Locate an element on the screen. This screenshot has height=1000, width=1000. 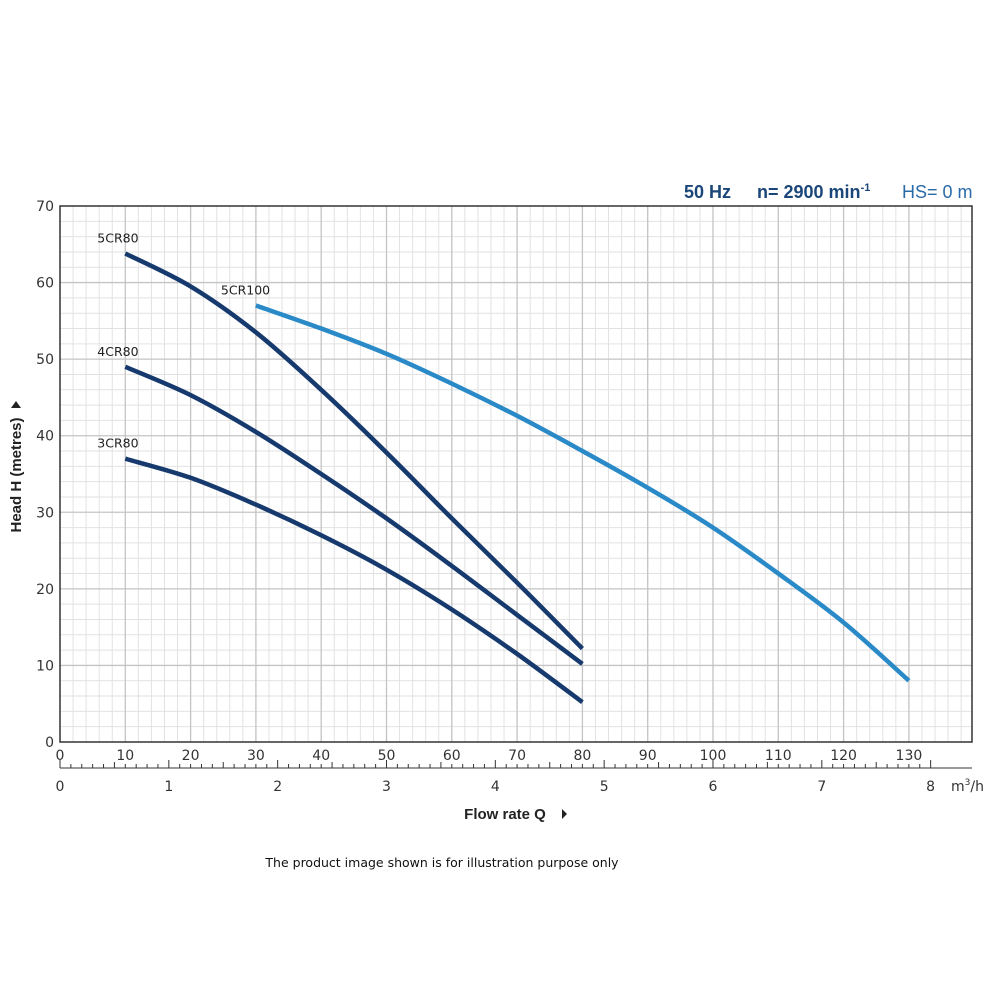
x-axis: 0 10 20 30 40 50 60 70 80 90 100 110 120 130 is located at coordinates (489, 756).